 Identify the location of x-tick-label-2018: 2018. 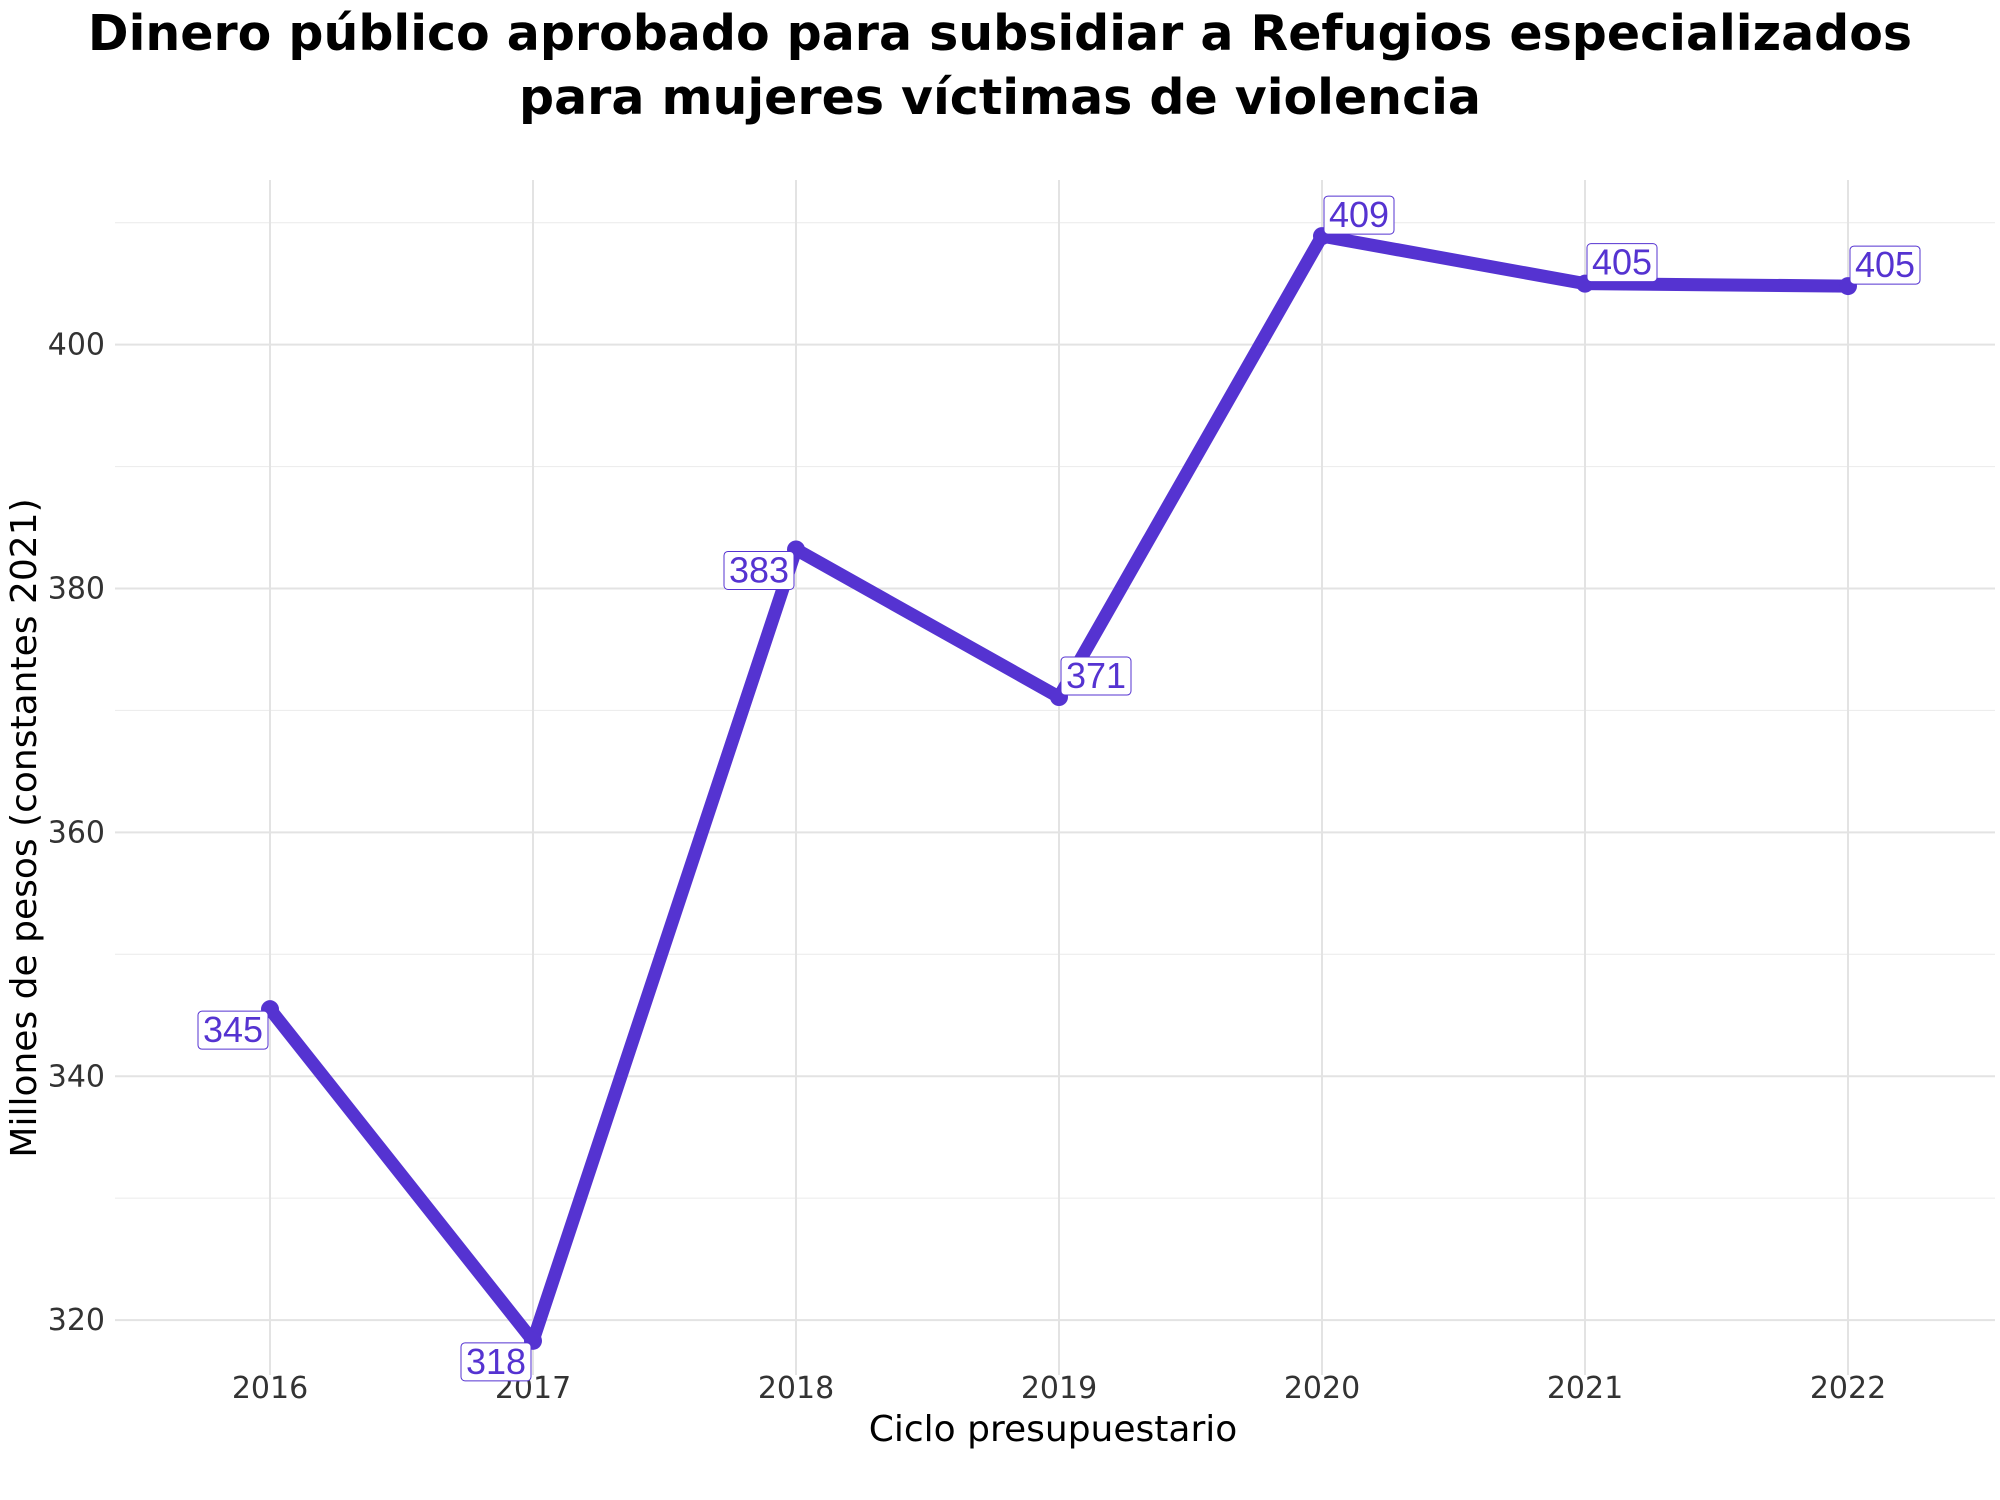
(796, 1388).